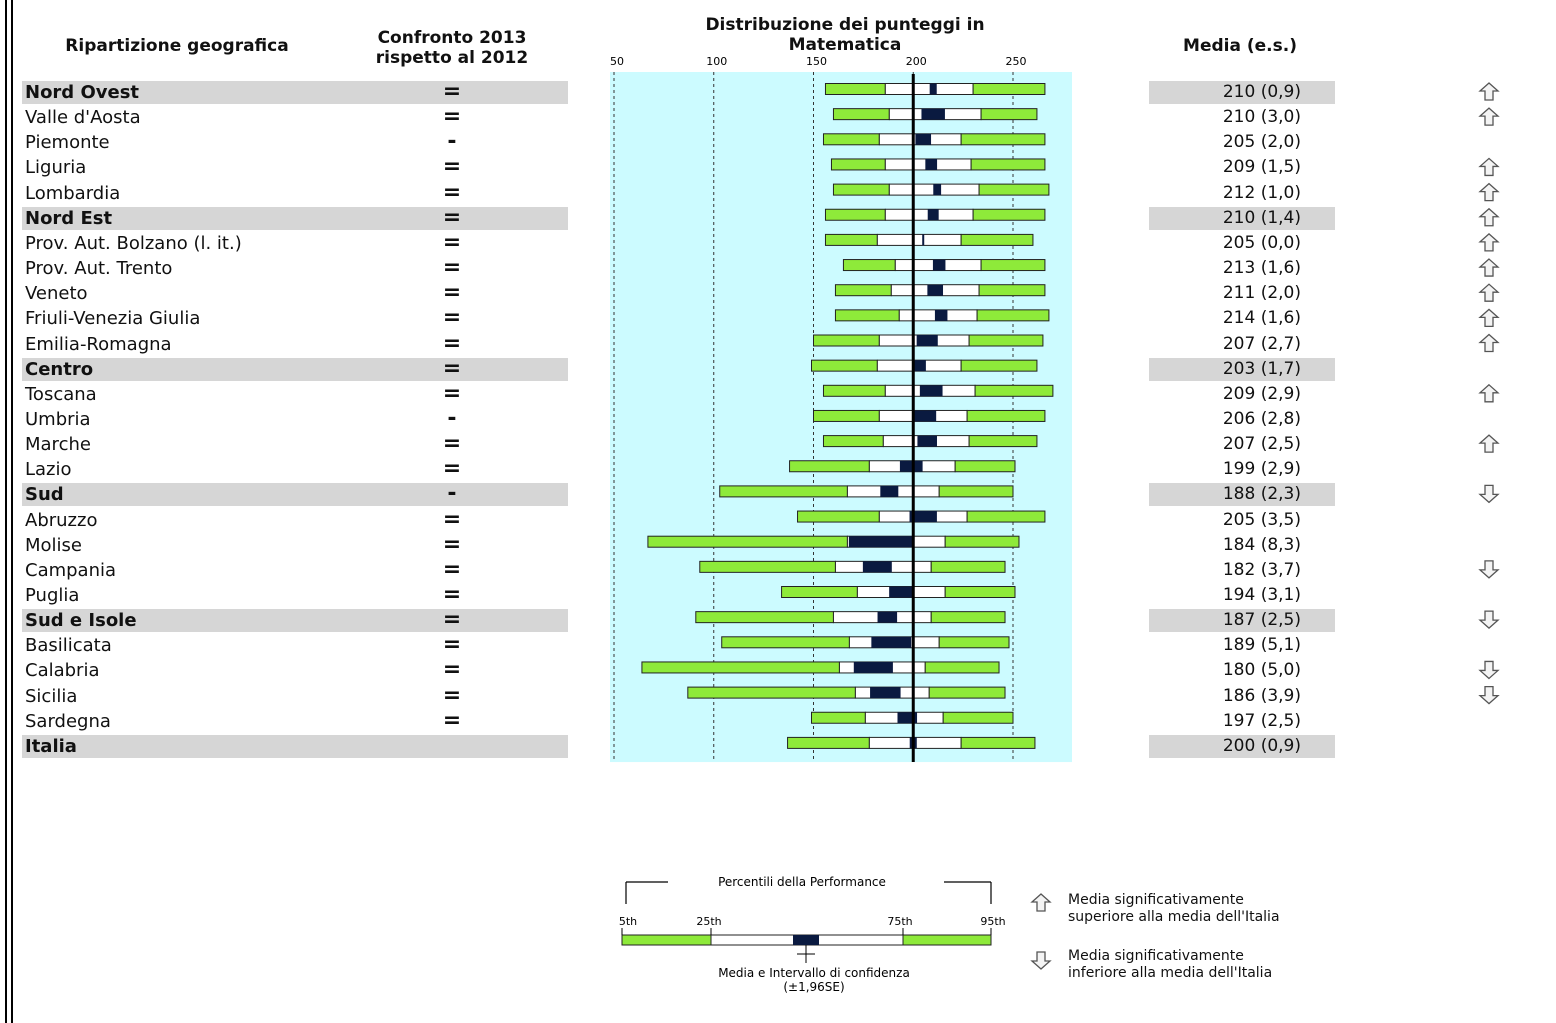 The width and height of the screenshot is (1556, 1023). I want to click on legend-percentile-label: 75th, so click(899, 921).